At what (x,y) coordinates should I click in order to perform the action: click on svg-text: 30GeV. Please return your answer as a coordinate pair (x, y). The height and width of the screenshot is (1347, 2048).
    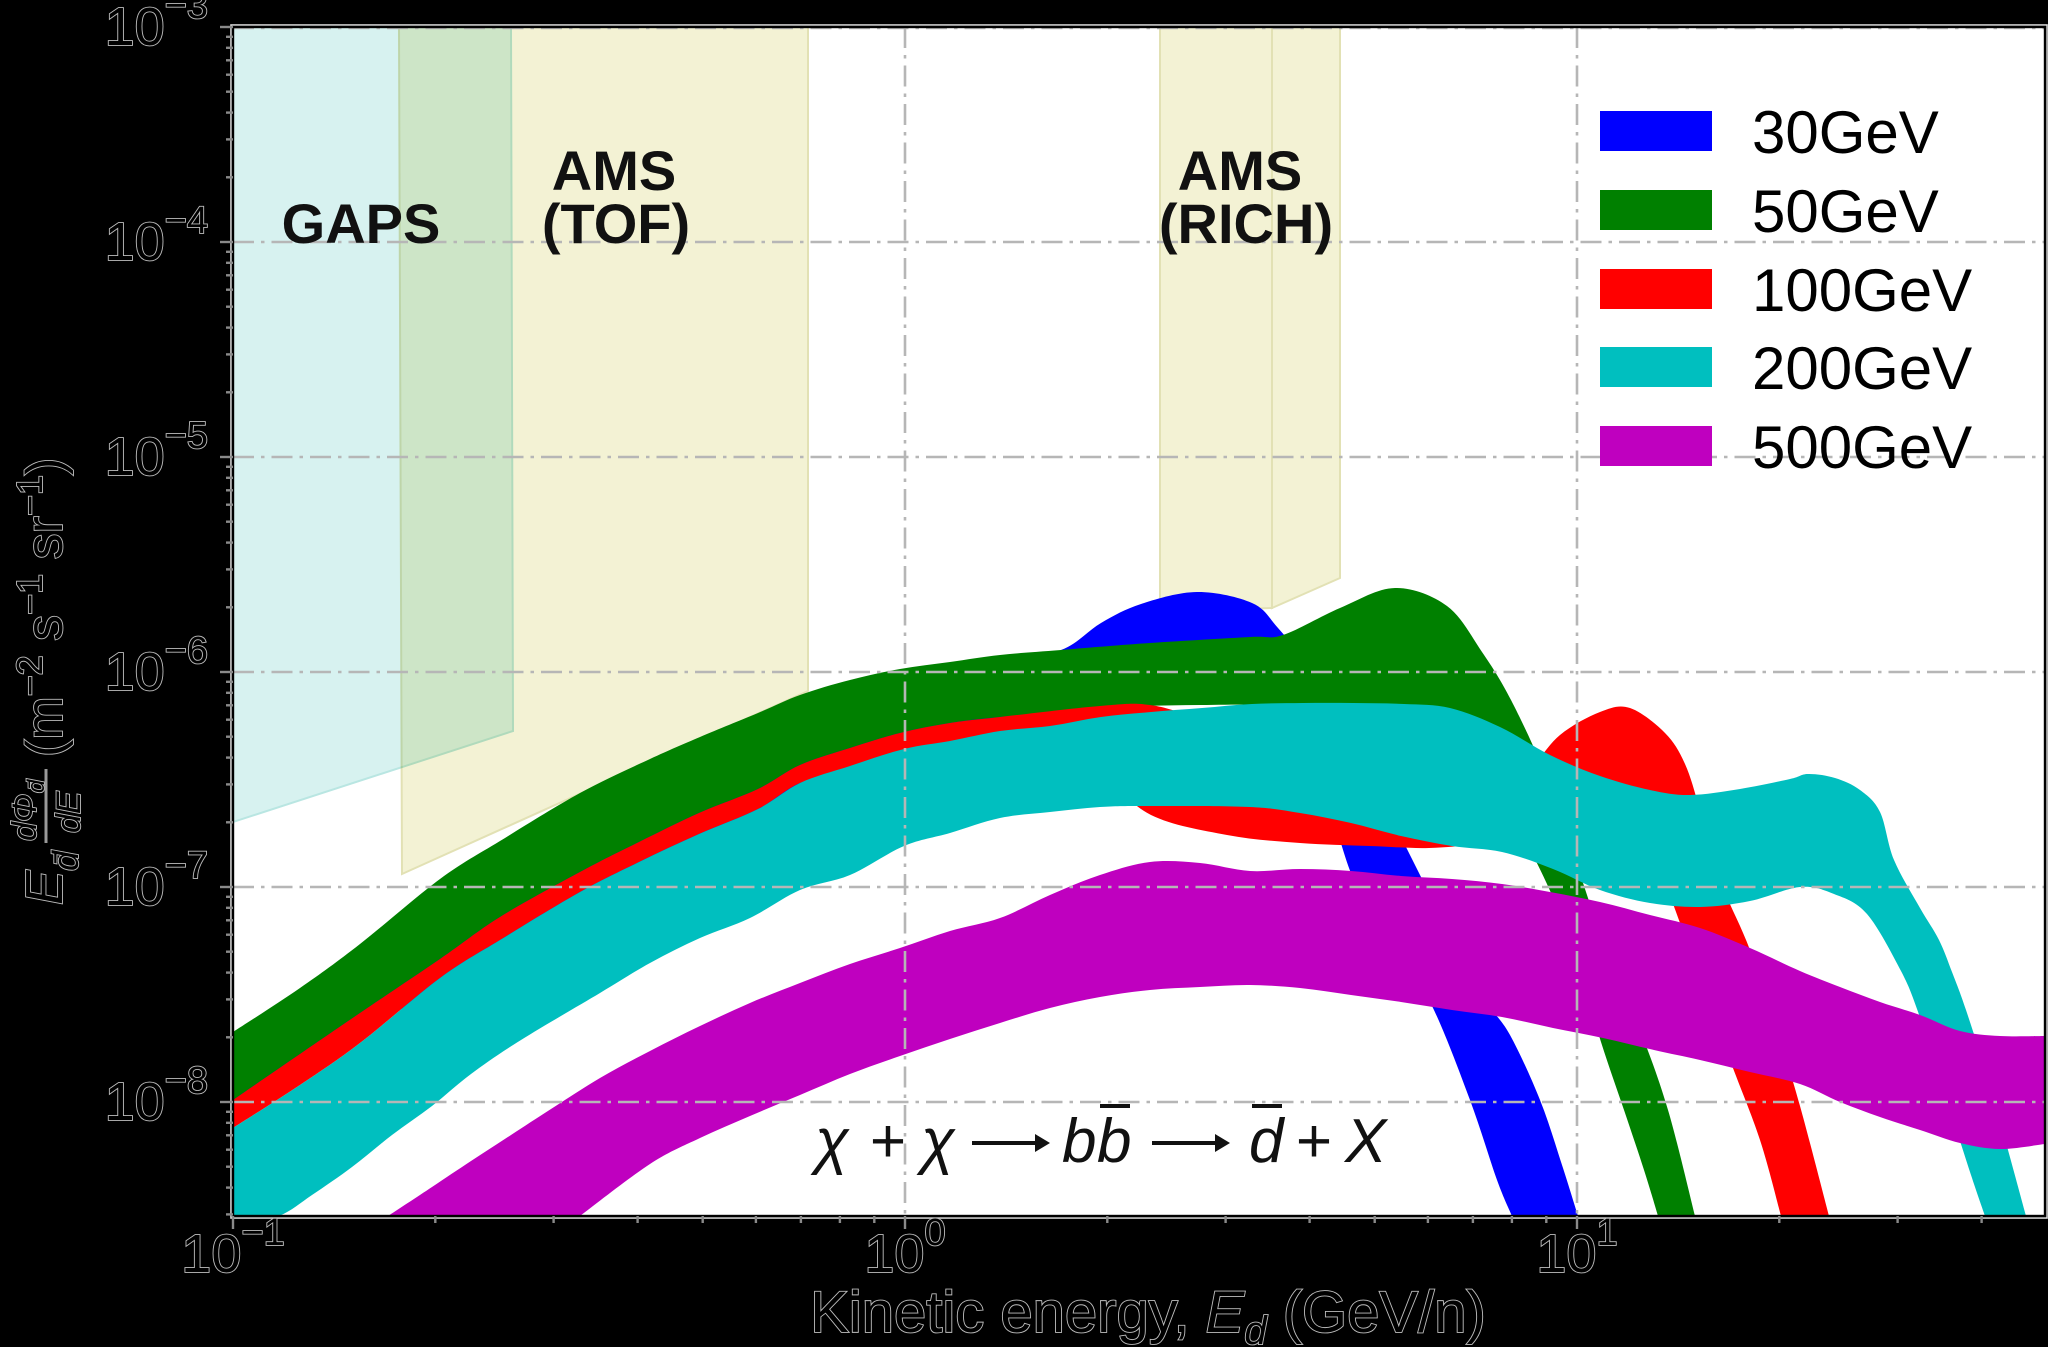
    Looking at the image, I should click on (1845, 132).